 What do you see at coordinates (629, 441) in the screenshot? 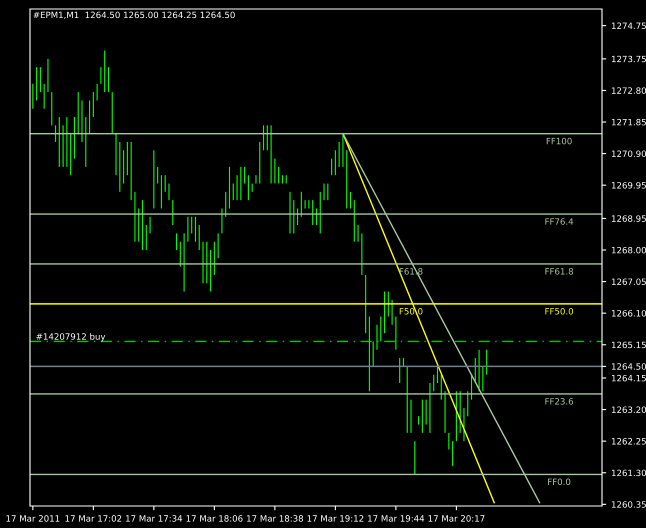
I see `y-tick-label: 1262.25` at bounding box center [629, 441].